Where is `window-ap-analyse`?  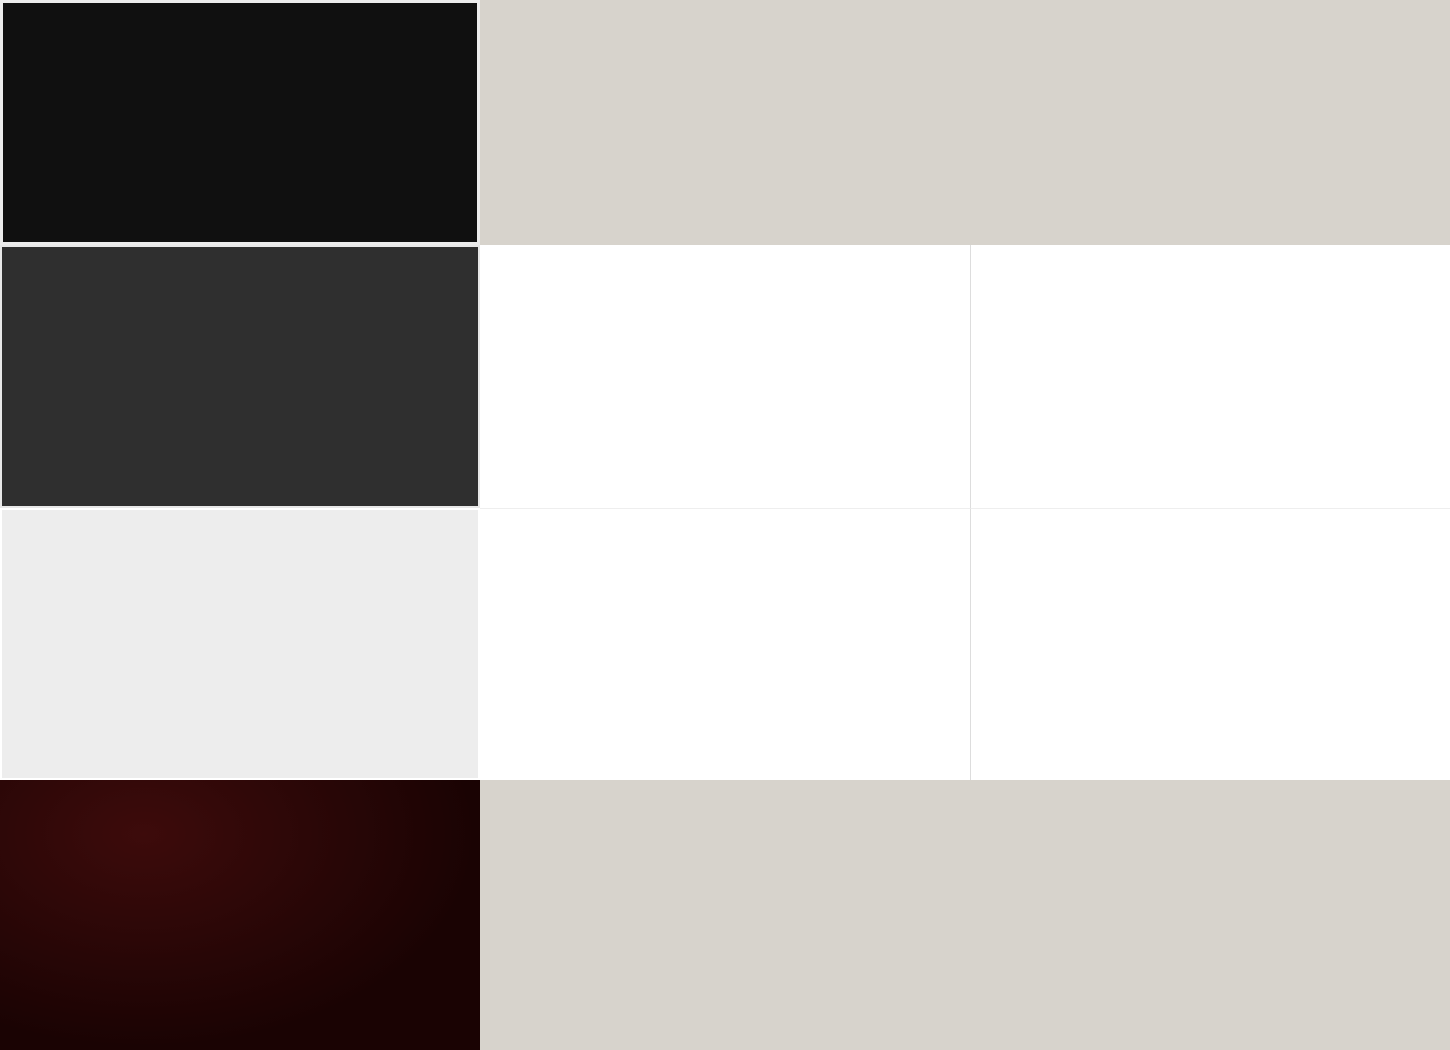
window-ap-analyse is located at coordinates (725, 915).